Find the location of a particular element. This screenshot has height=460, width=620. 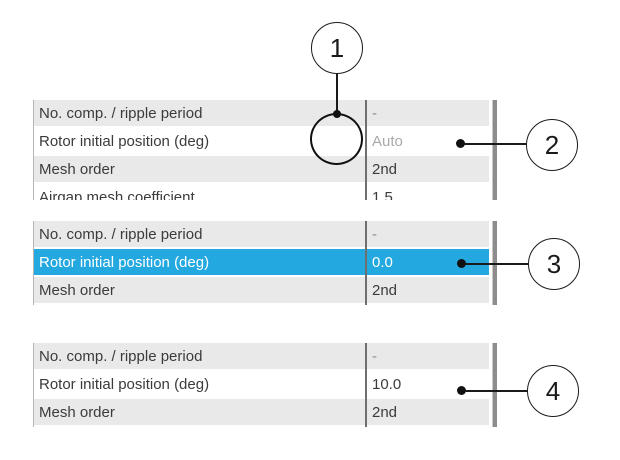

callout-1-number: 1 is located at coordinates (337, 47).